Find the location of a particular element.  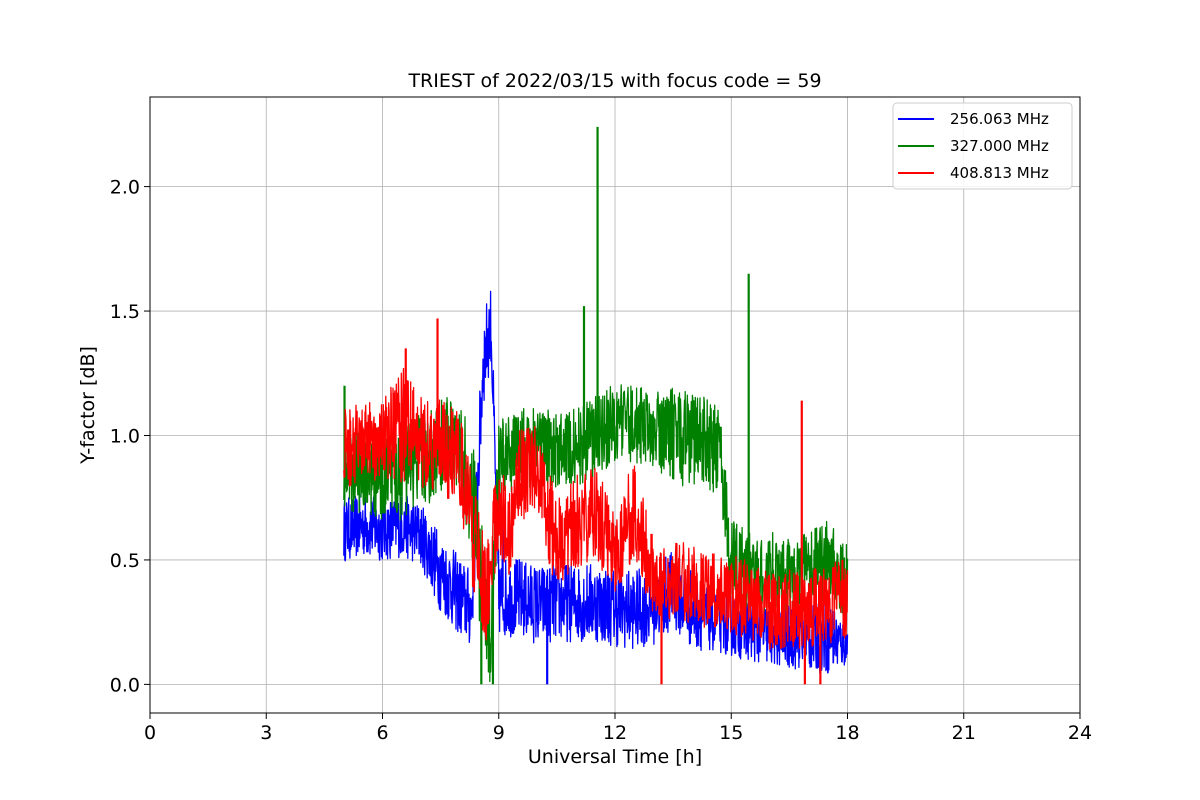

x-tick-label: 15 is located at coordinates (731, 733).